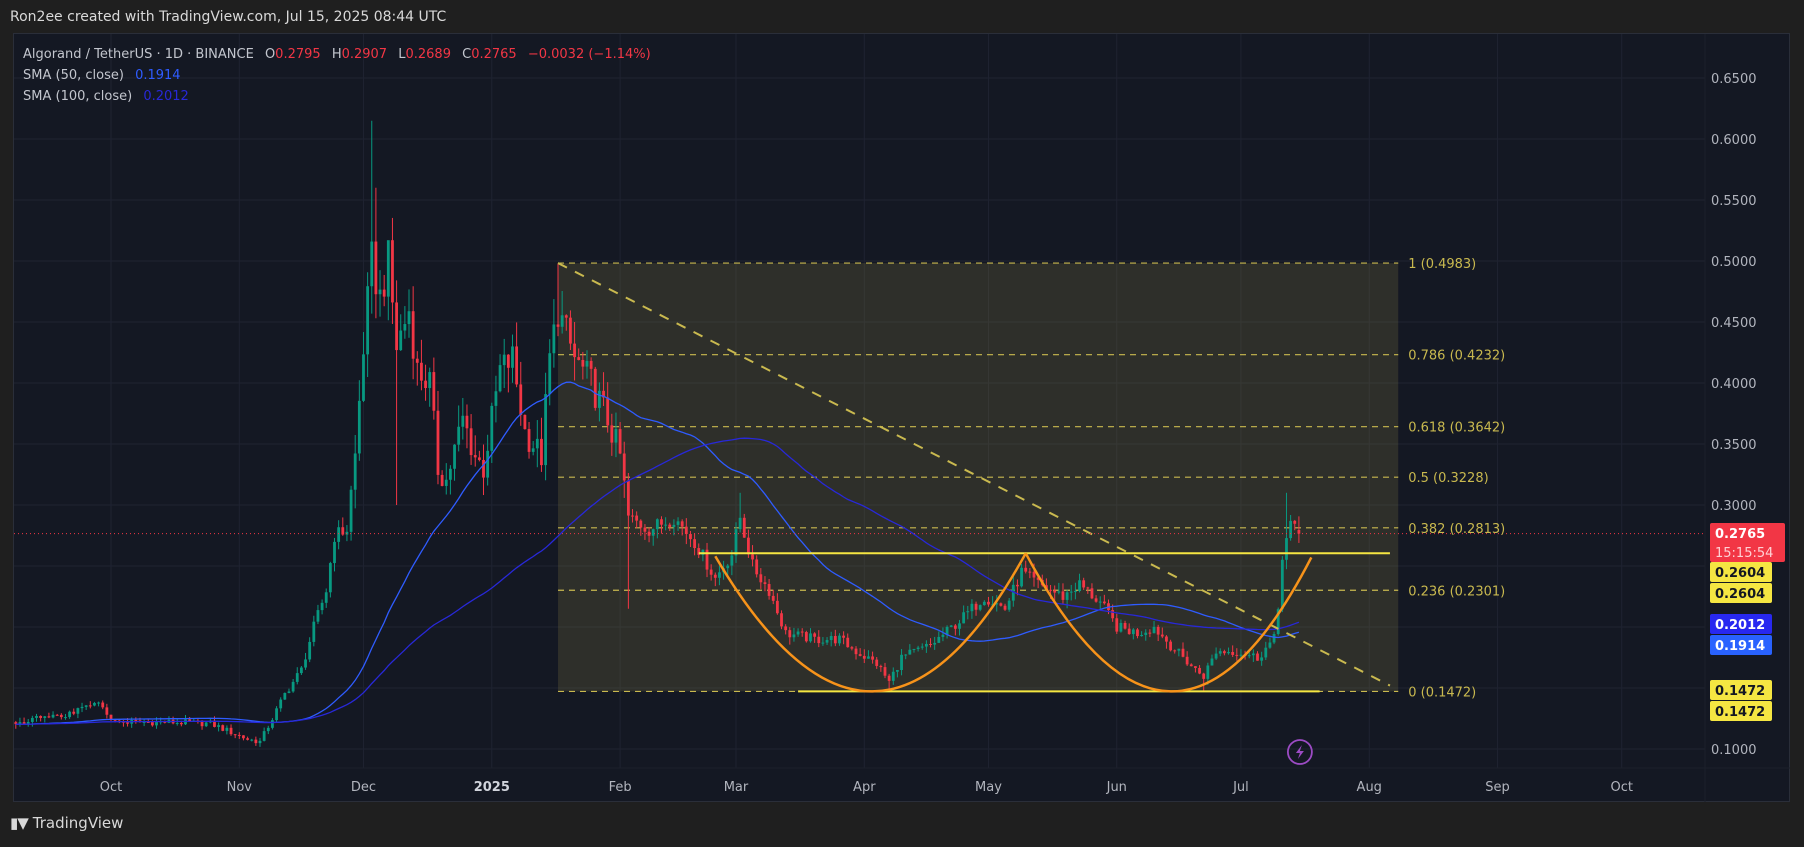  Describe the element at coordinates (1299, 752) in the screenshot. I see `lightning-icon` at that location.